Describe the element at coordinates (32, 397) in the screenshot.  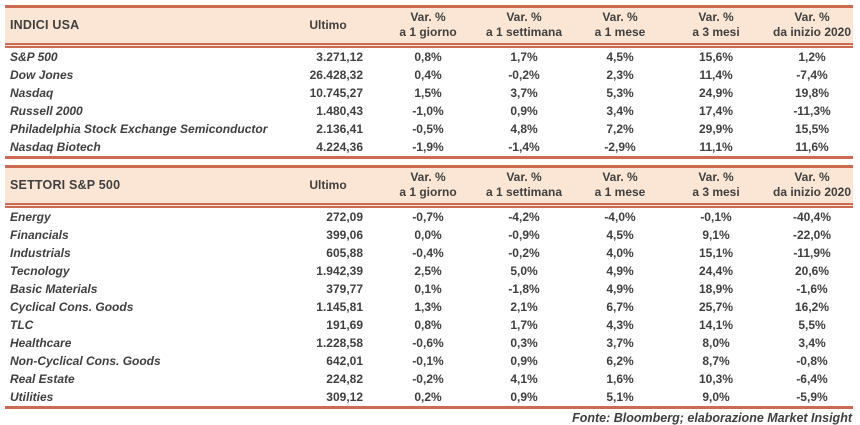
I see `row-label: Utilities` at that location.